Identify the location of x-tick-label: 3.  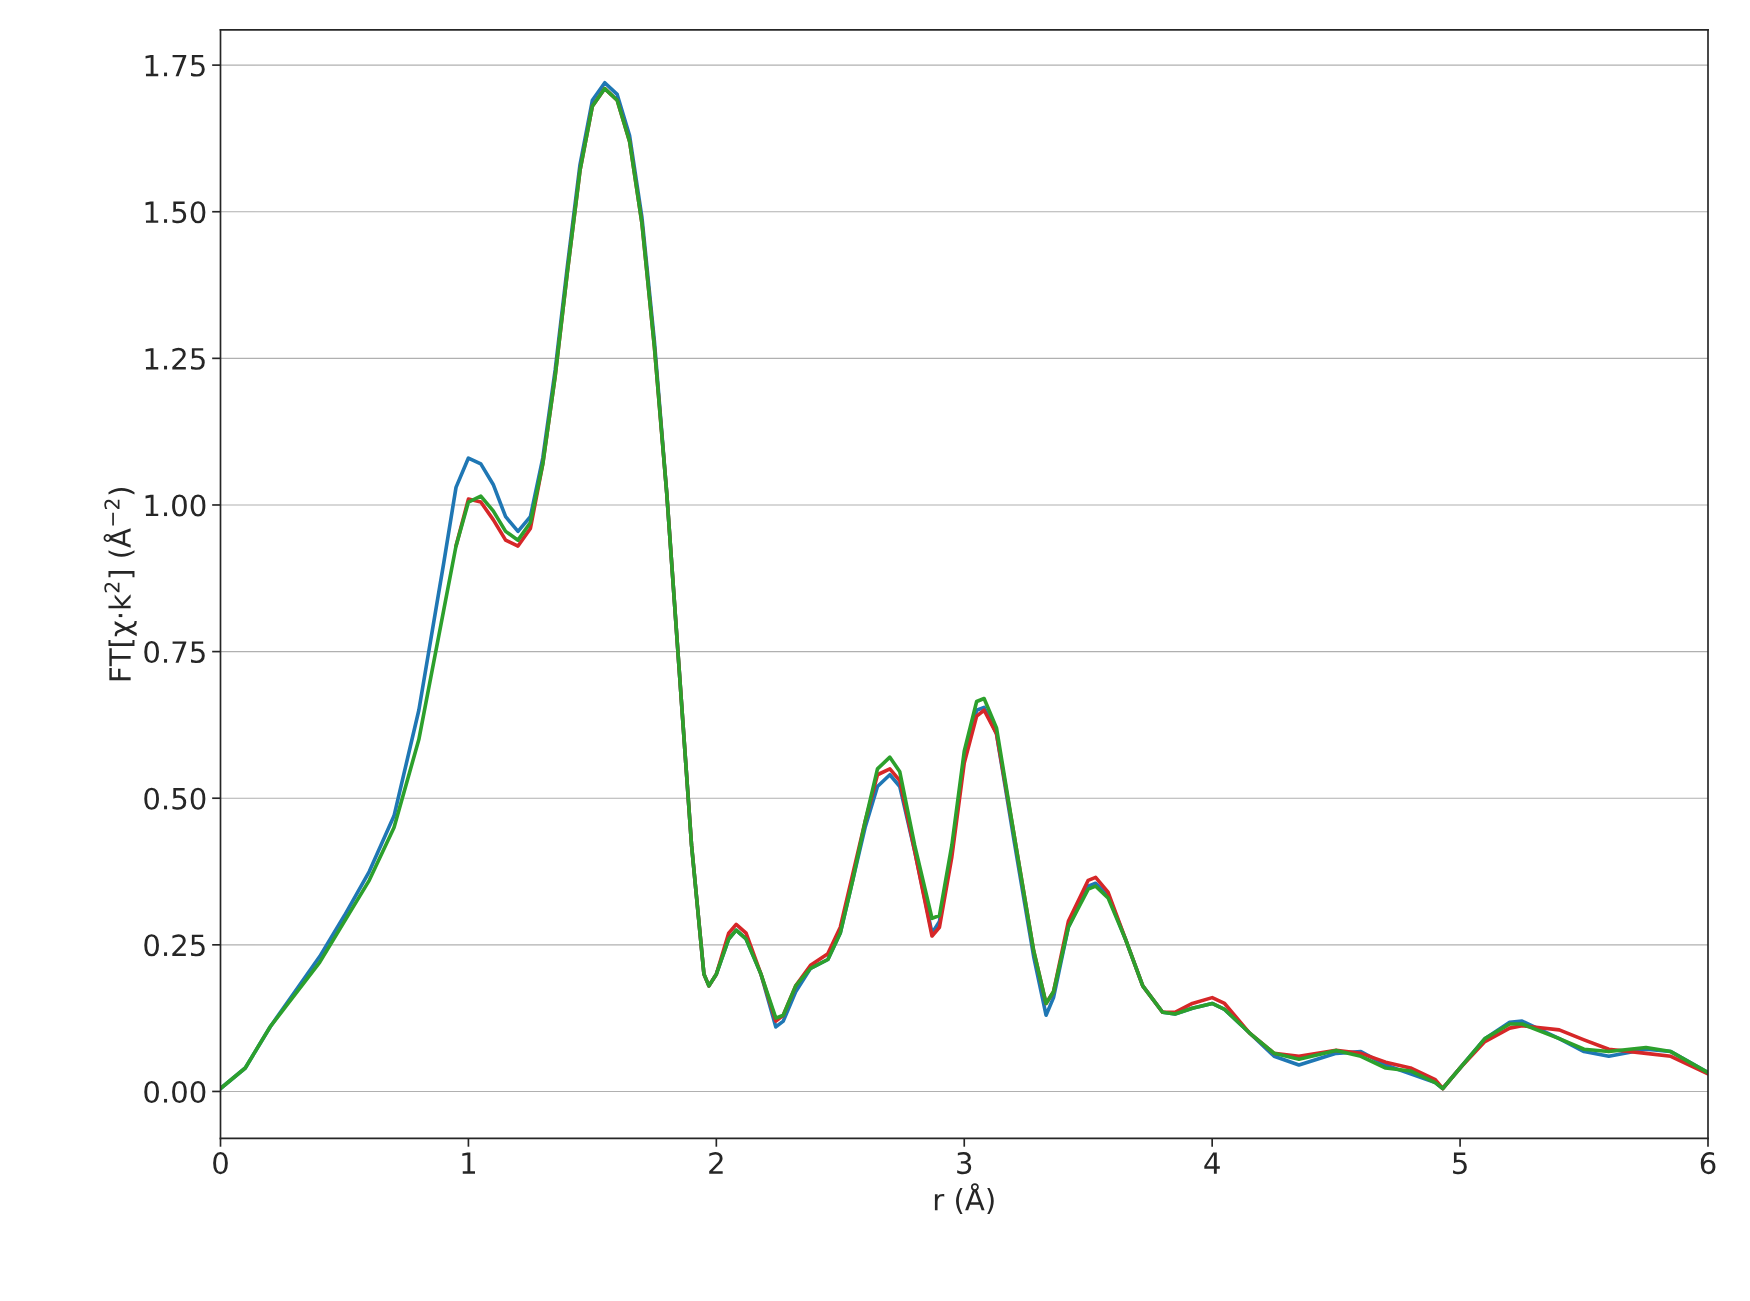
(964, 1163).